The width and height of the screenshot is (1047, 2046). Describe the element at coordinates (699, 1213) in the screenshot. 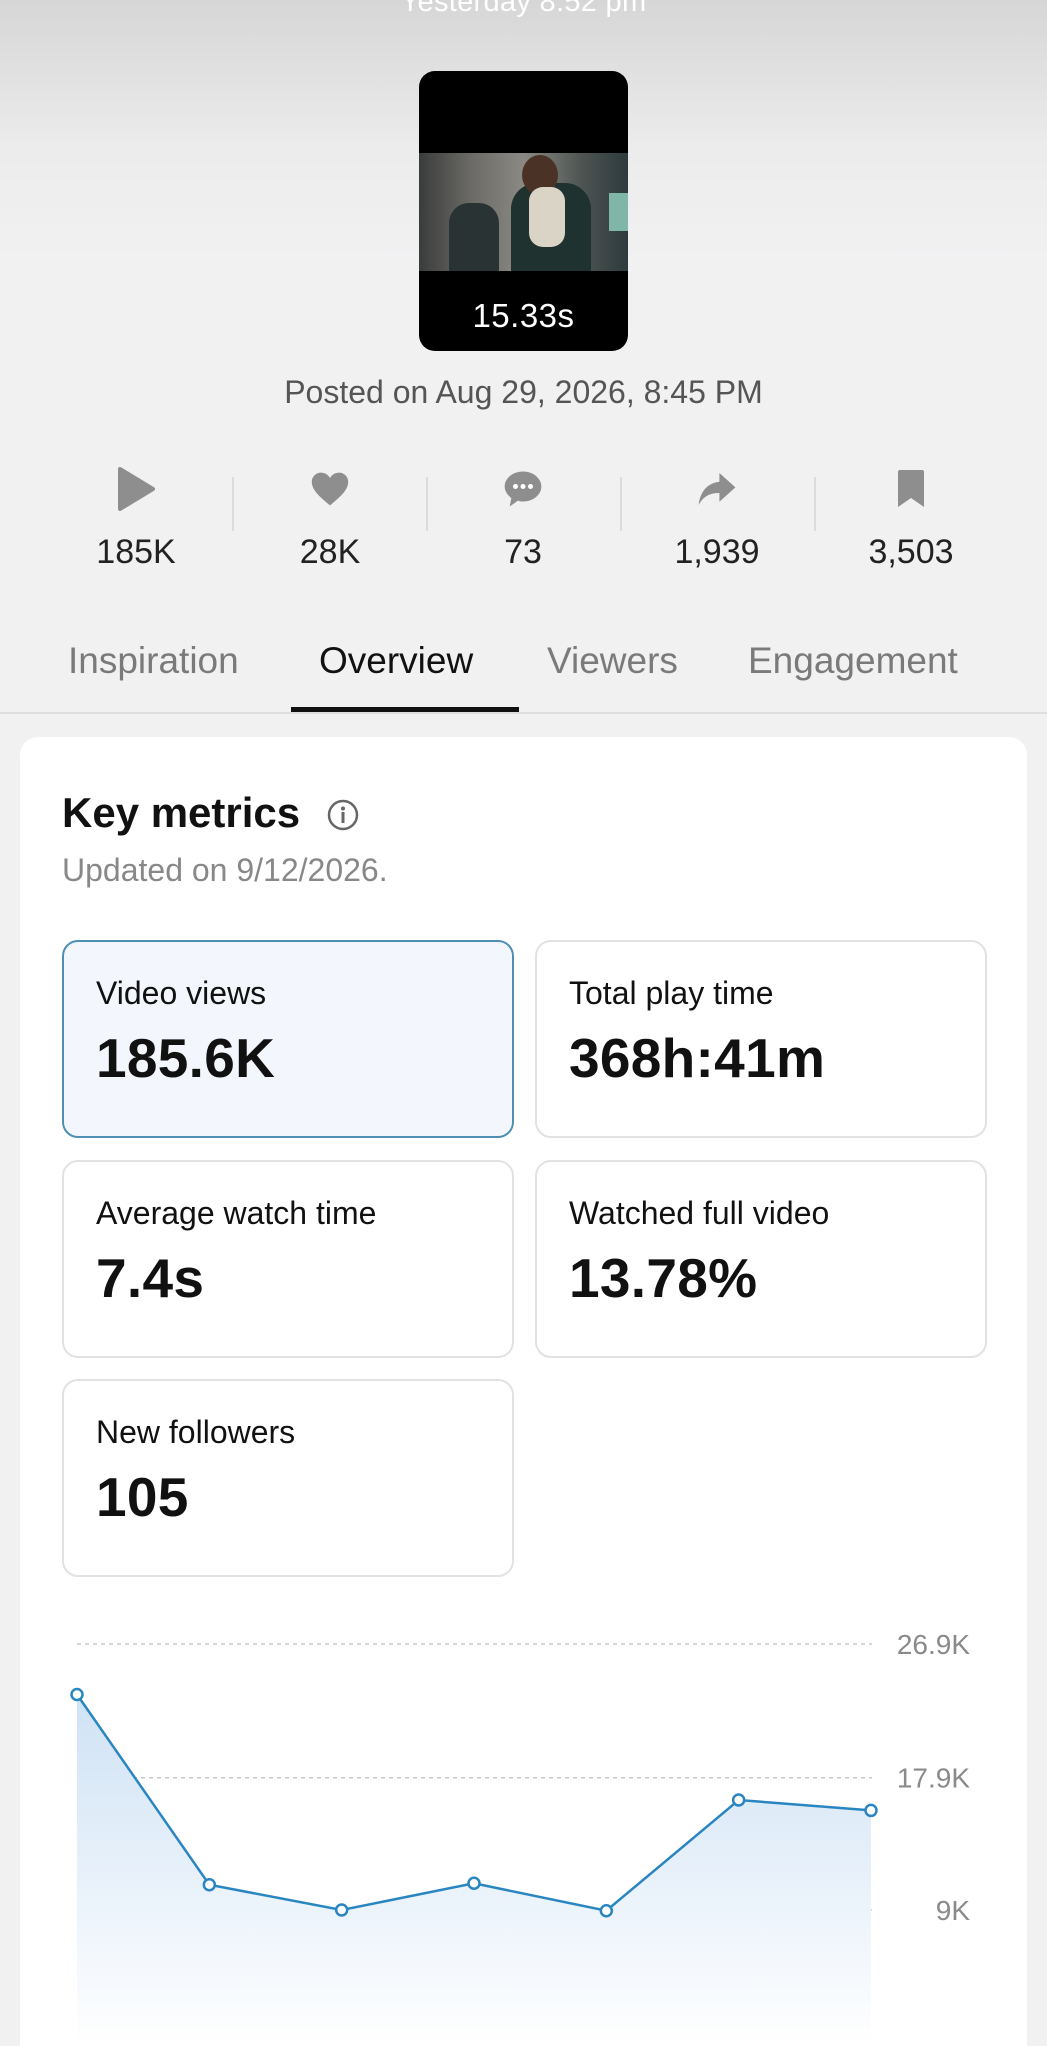

I see `metric-label: Watched full video` at that location.